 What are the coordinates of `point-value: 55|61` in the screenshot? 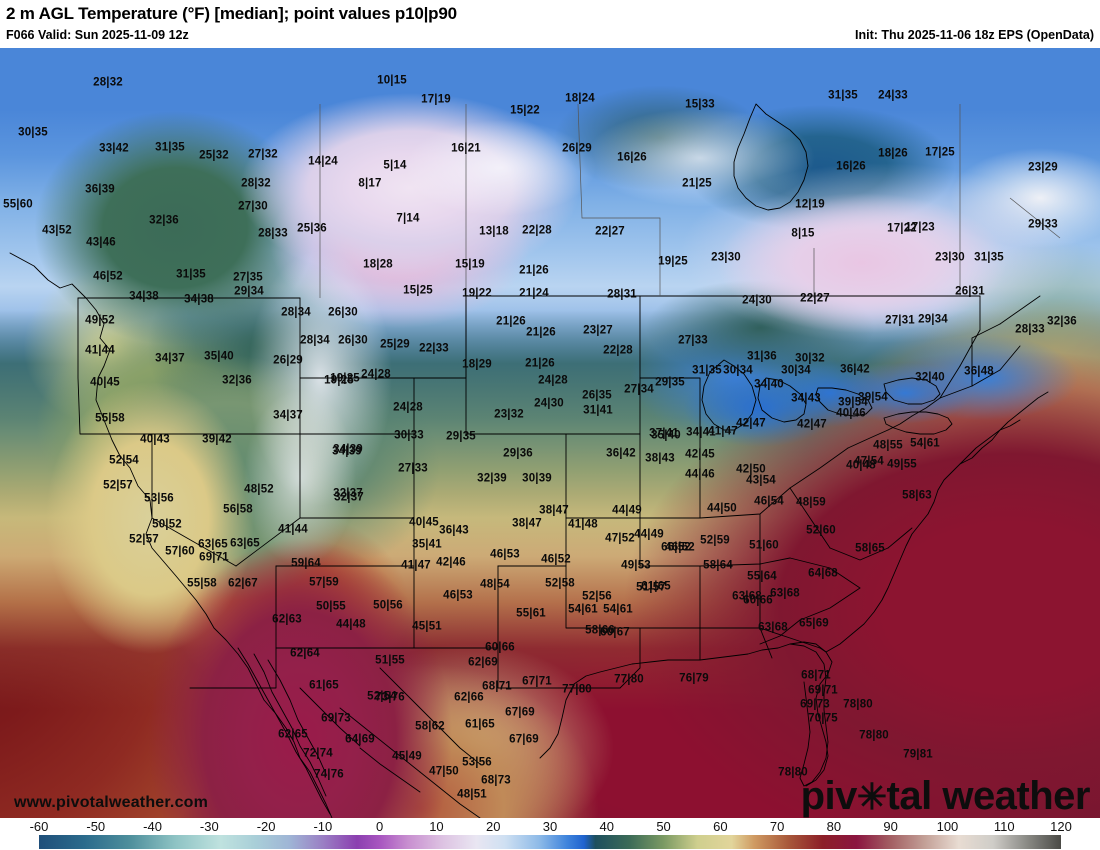 It's located at (531, 613).